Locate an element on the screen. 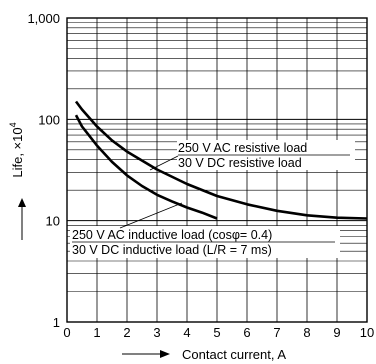 This screenshot has height=364, width=376. y-tick-label: 1 is located at coordinates (56, 322).